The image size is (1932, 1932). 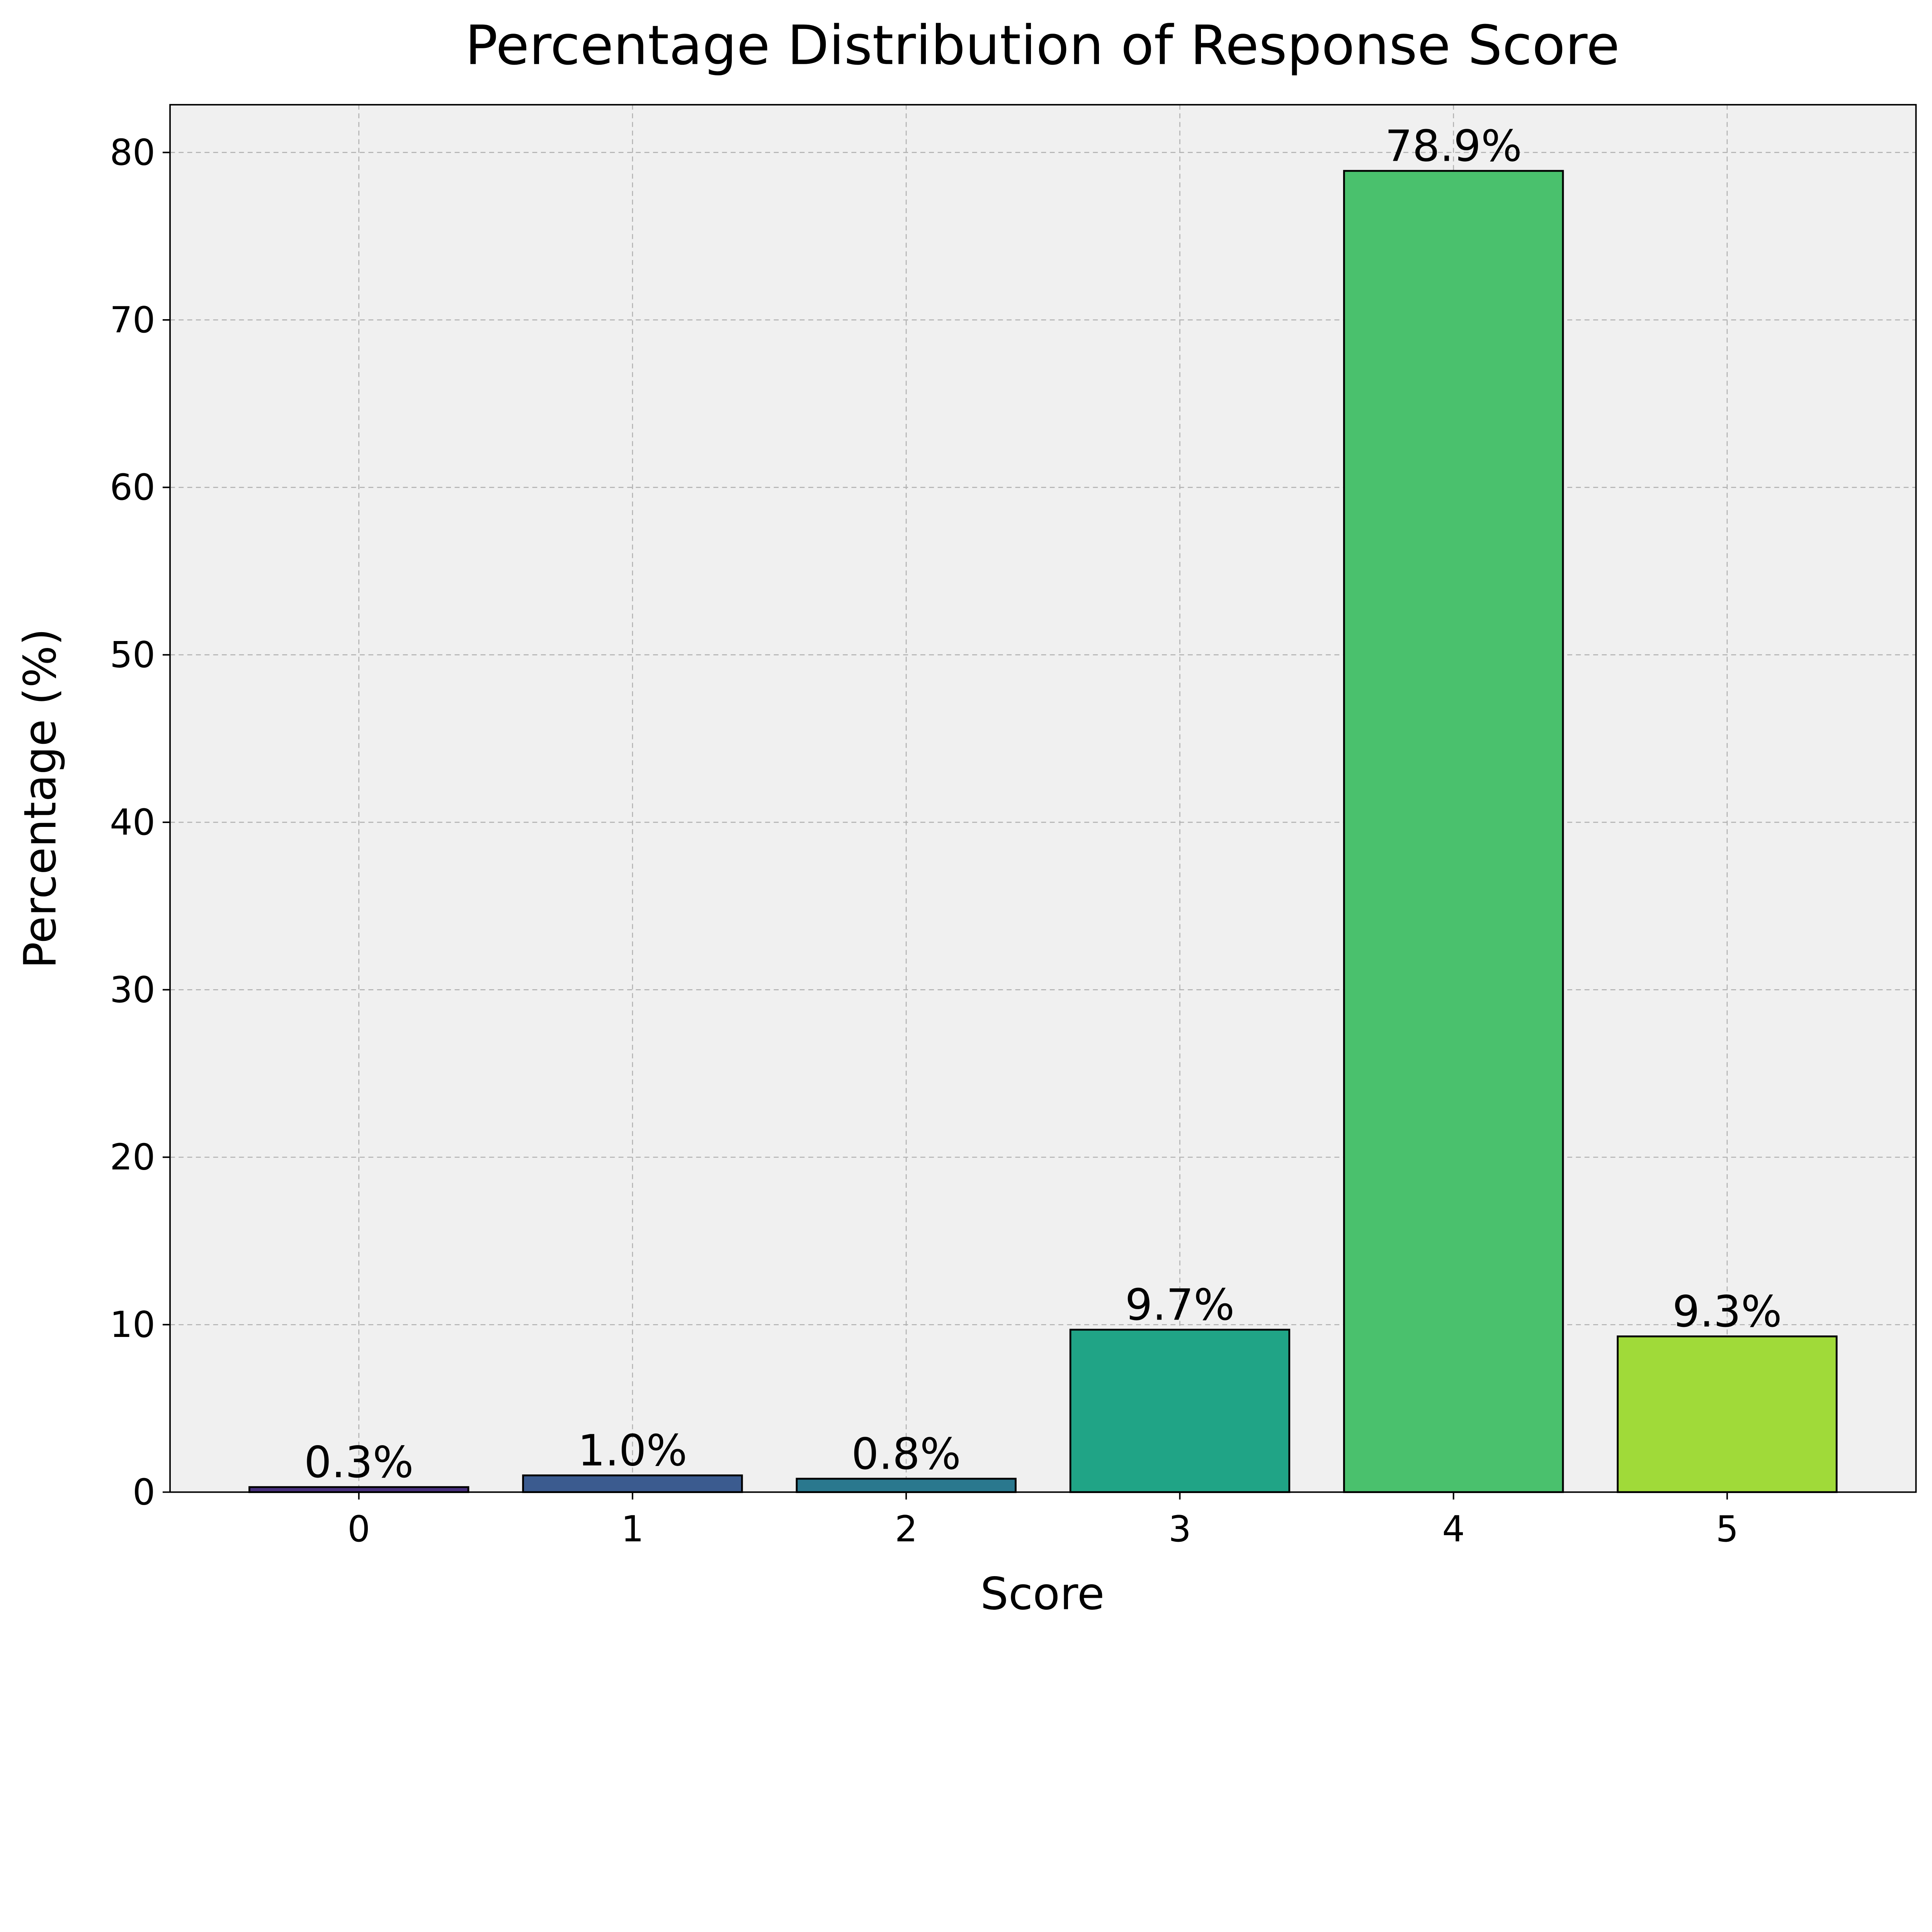 I want to click on y-tick-label: 60, so click(x=132, y=487).